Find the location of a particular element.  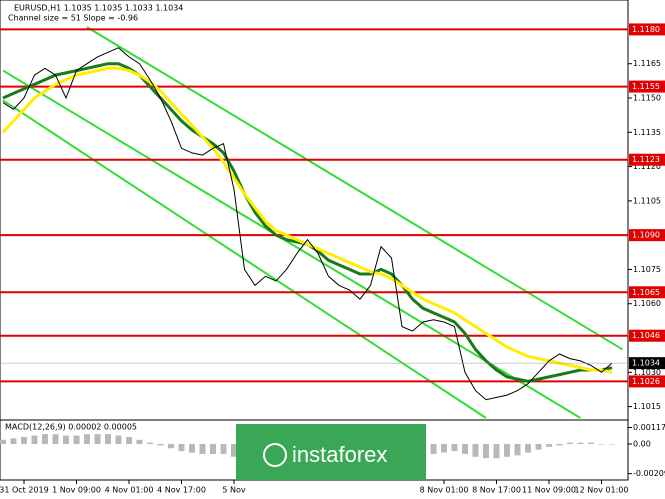

chart-title: EURUSD,H1 1.1035 1.1035 1.1033 1.1034 is located at coordinates (98, 8).